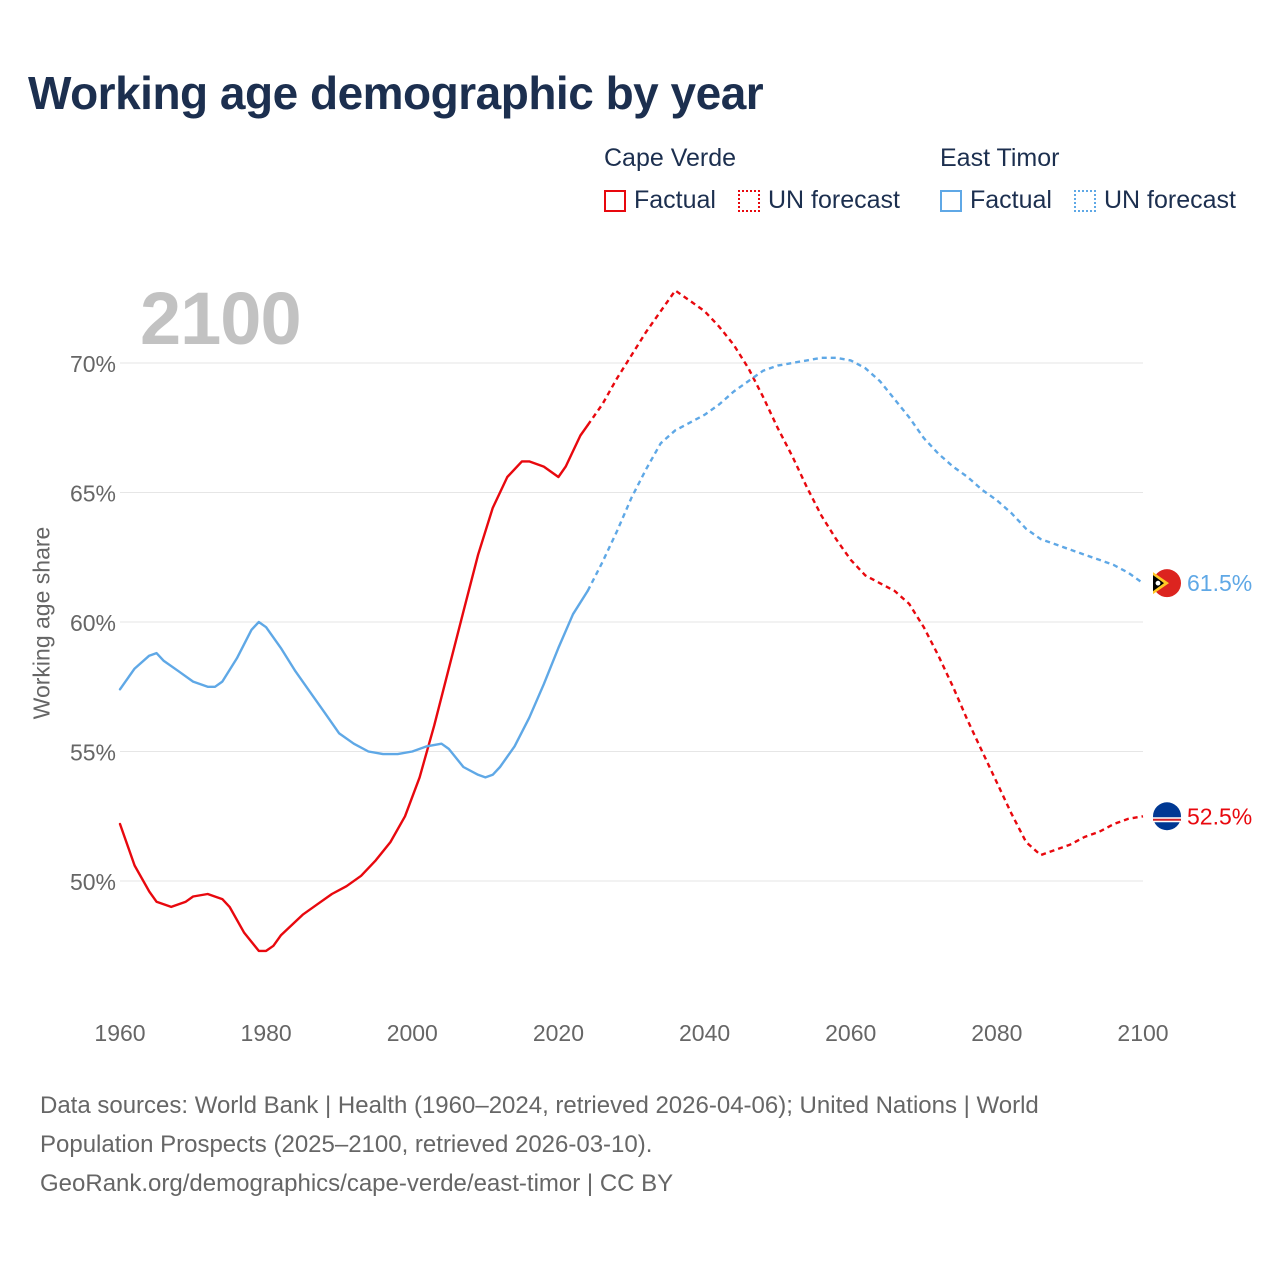 Image resolution: width=1280 pixels, height=1280 pixels. What do you see at coordinates (1202, 700) in the screenshot?
I see `endcap-layer: 52.5% 61.5%` at bounding box center [1202, 700].